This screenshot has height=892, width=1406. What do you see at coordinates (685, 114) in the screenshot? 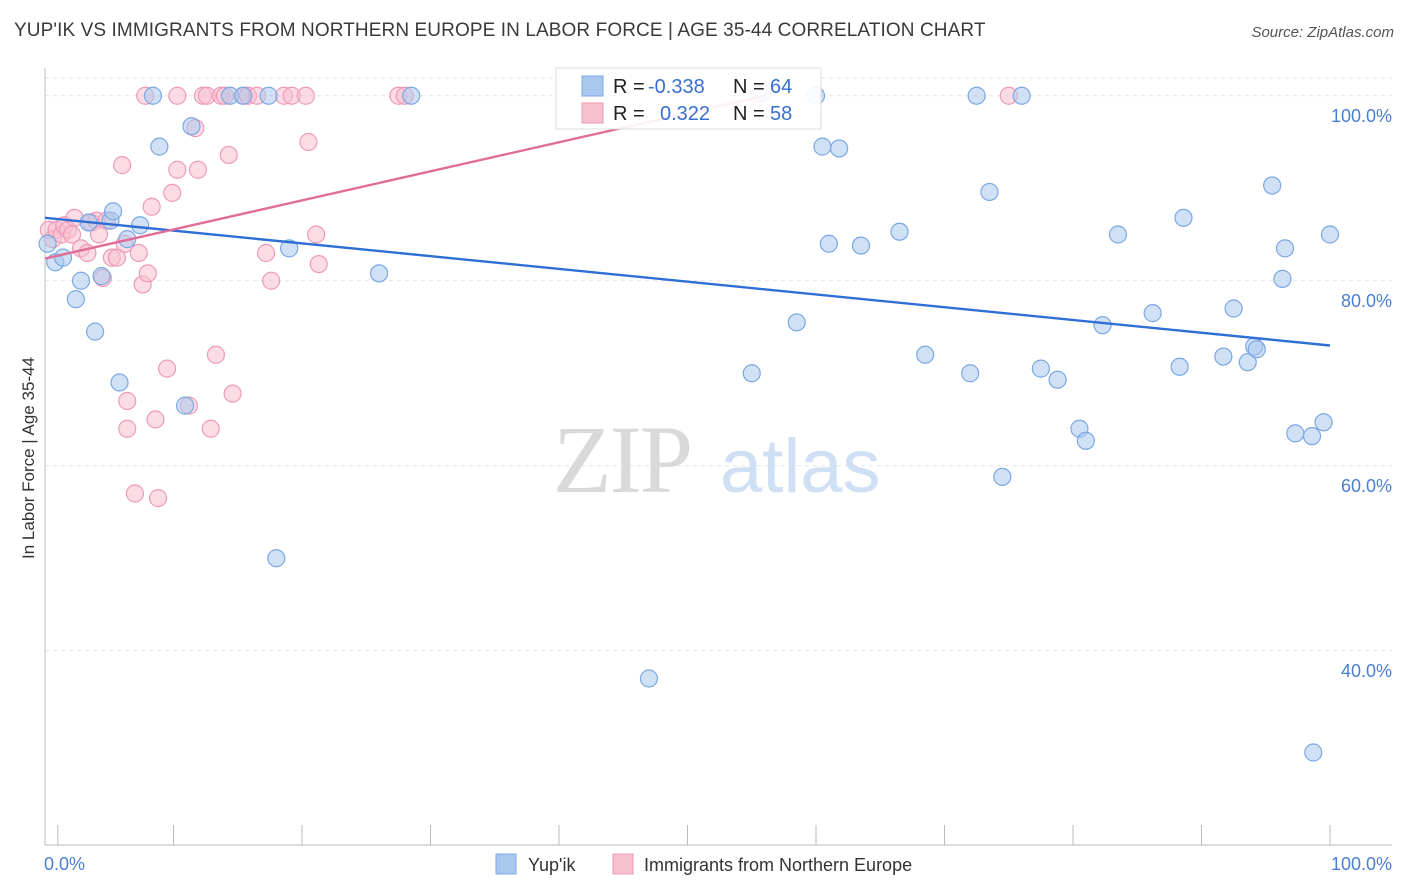
I see `stats-pink-r-value: 0.322` at bounding box center [685, 114].